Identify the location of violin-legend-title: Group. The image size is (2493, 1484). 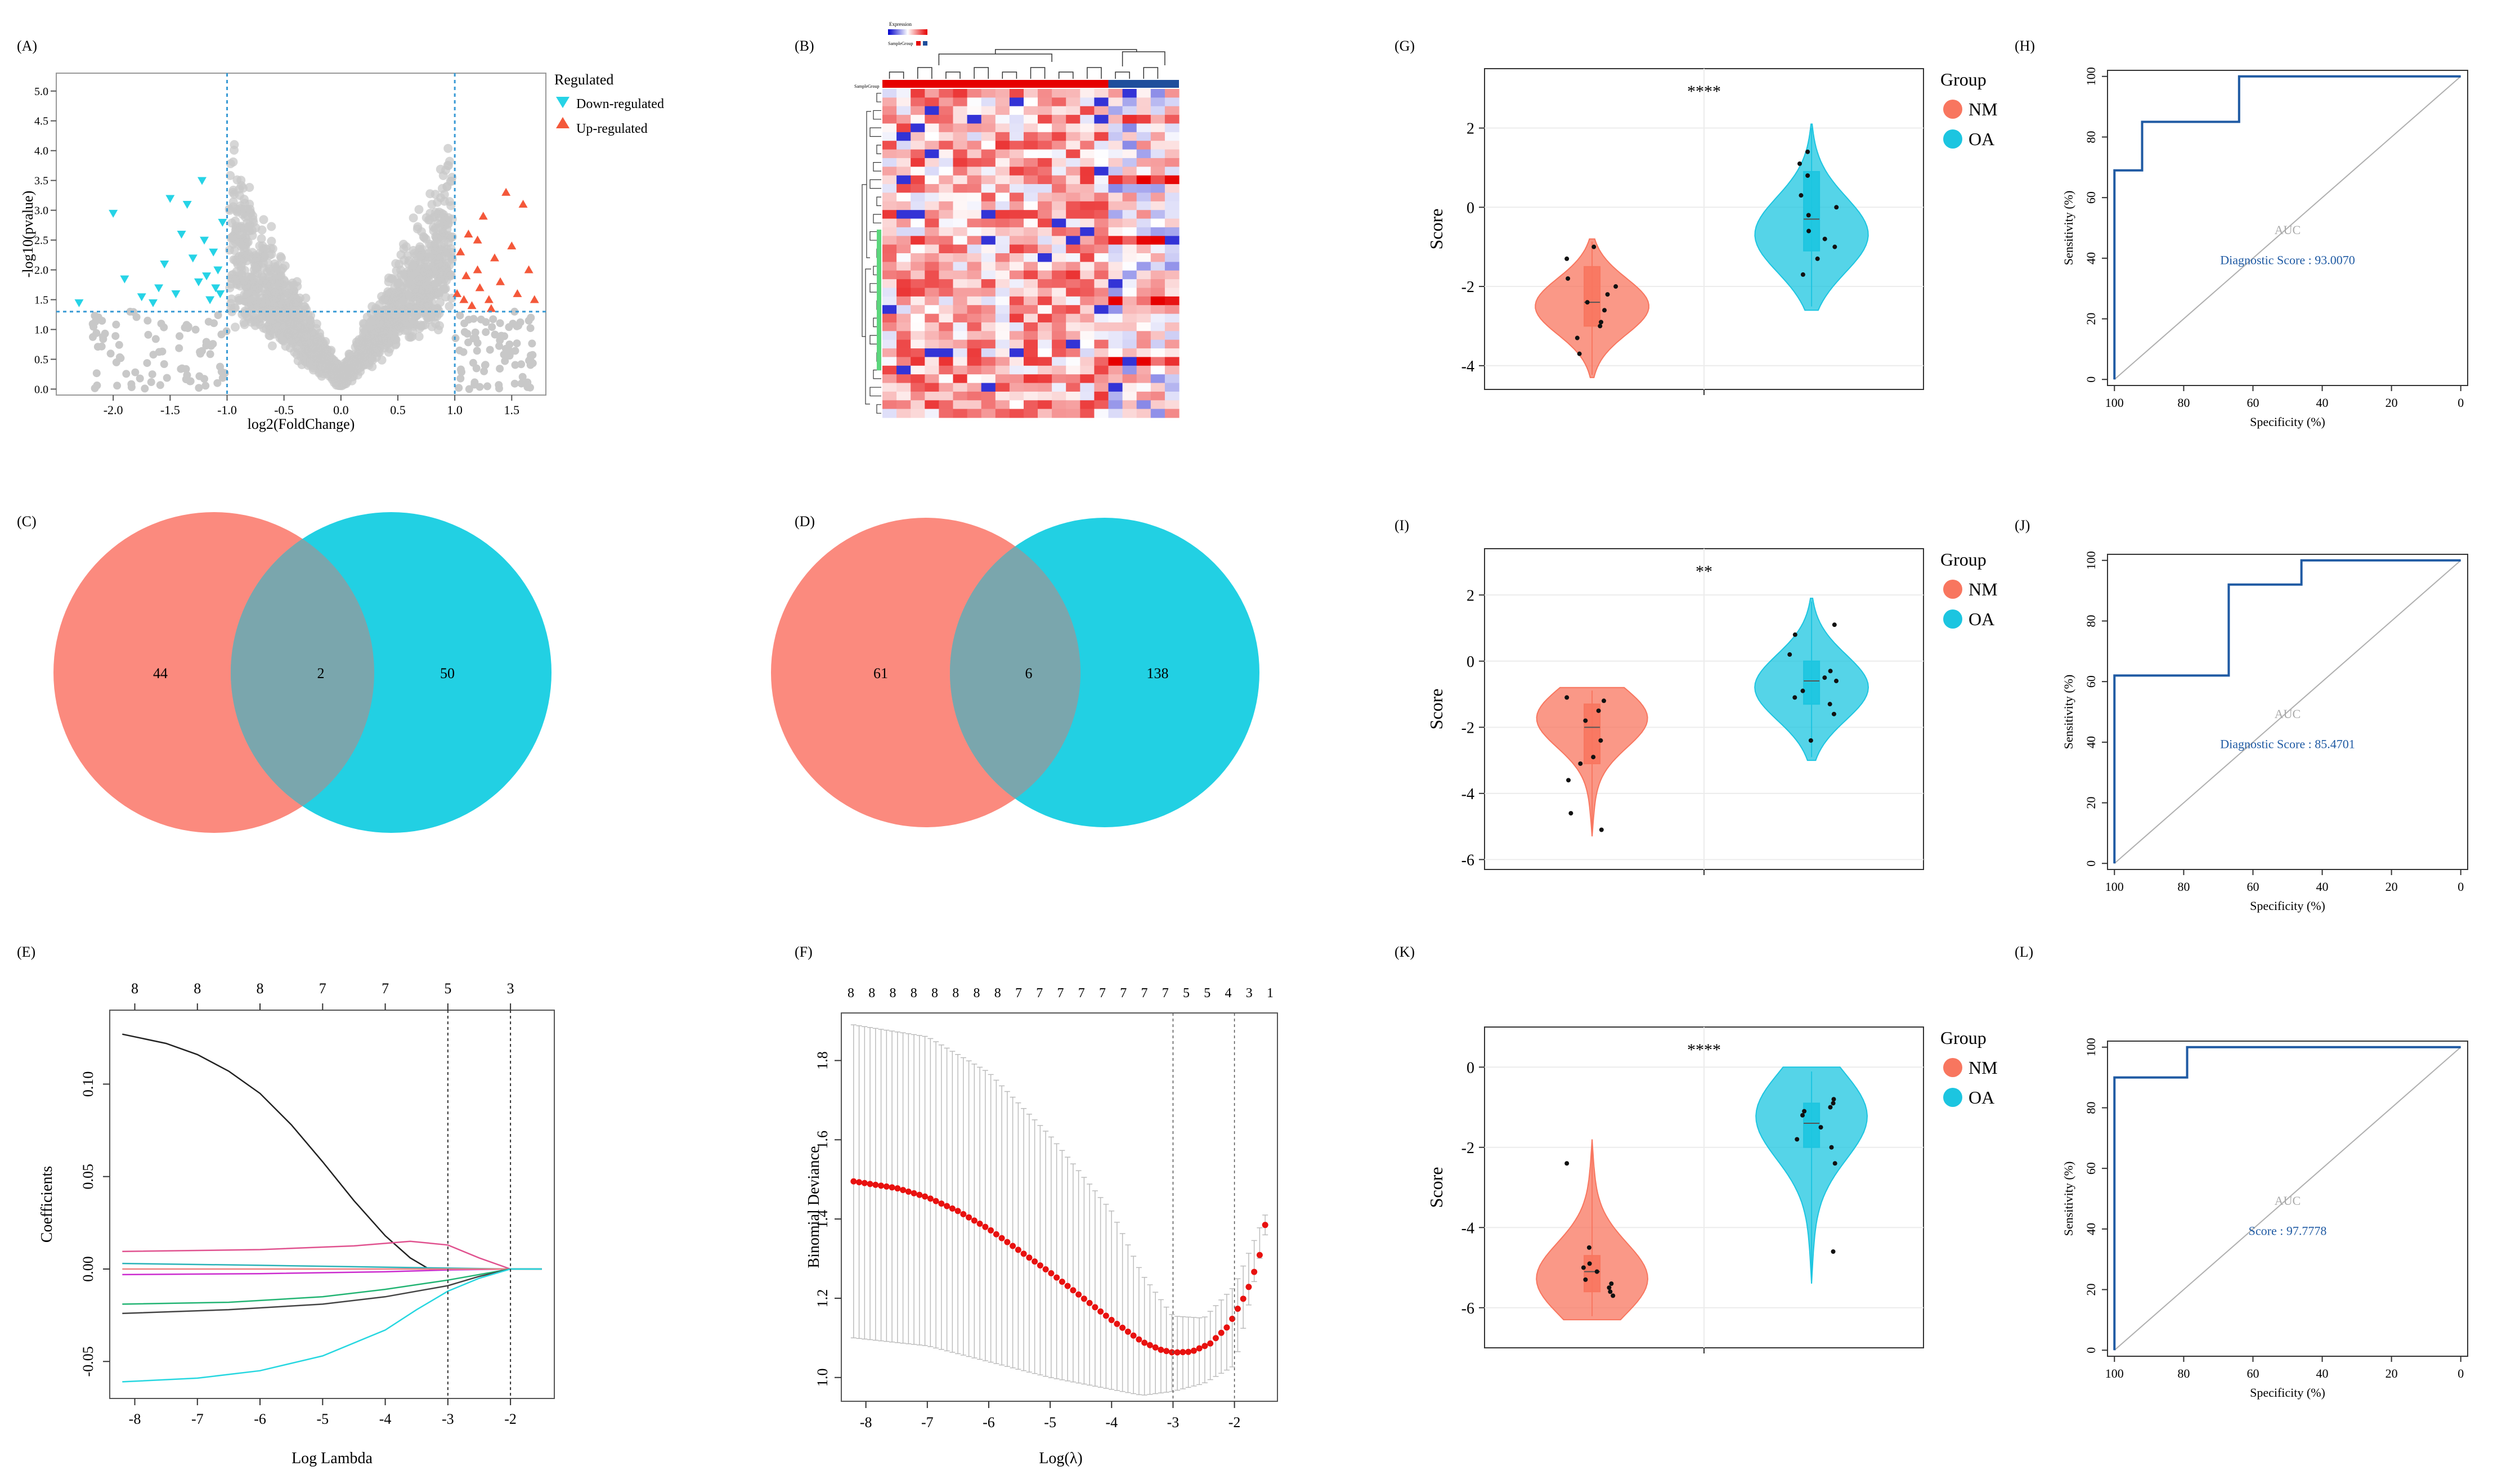
(1963, 79).